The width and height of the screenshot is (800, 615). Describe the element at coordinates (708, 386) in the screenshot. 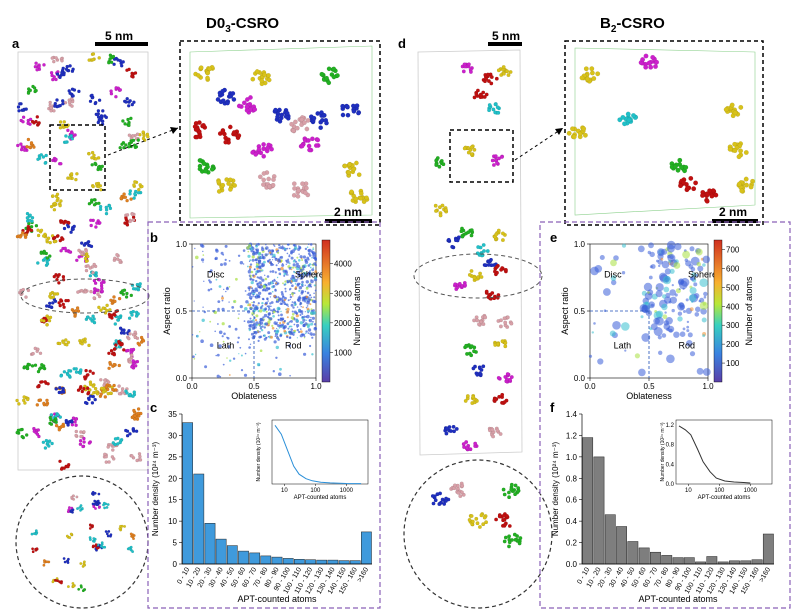

I see `x-tick-label: 1.0` at that location.